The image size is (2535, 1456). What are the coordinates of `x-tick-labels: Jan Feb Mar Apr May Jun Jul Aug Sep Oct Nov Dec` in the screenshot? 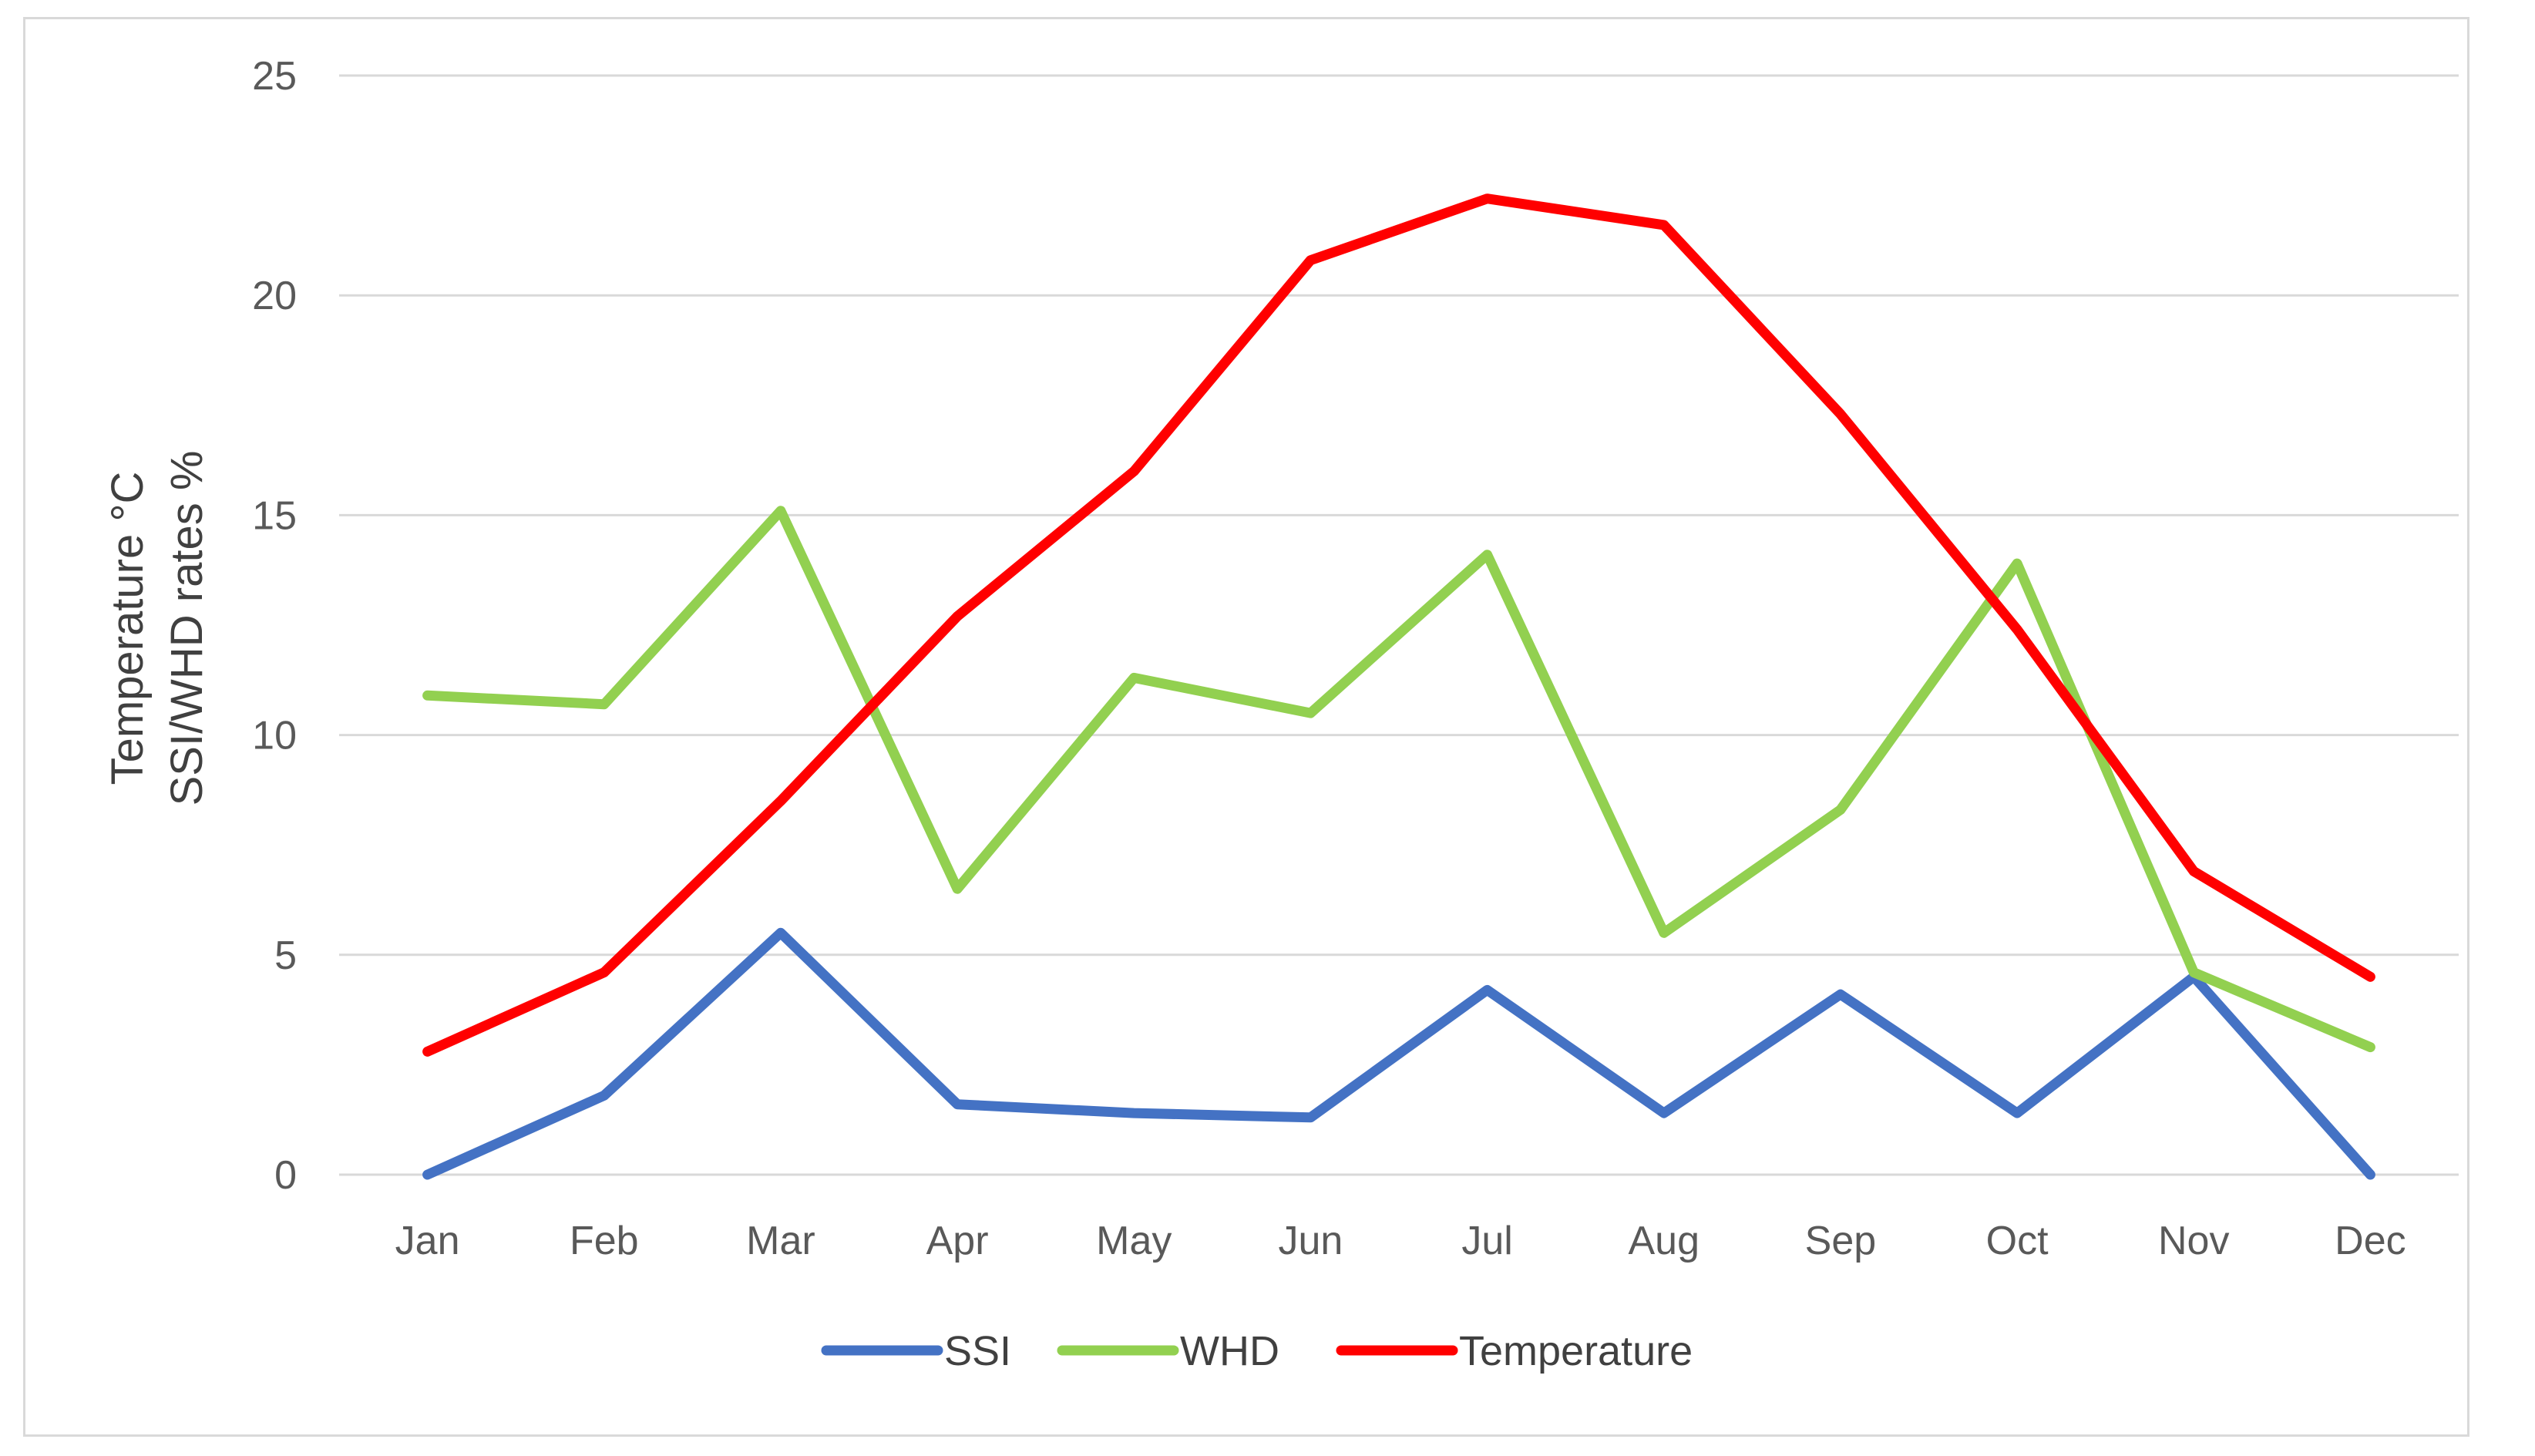 It's located at (1400, 1241).